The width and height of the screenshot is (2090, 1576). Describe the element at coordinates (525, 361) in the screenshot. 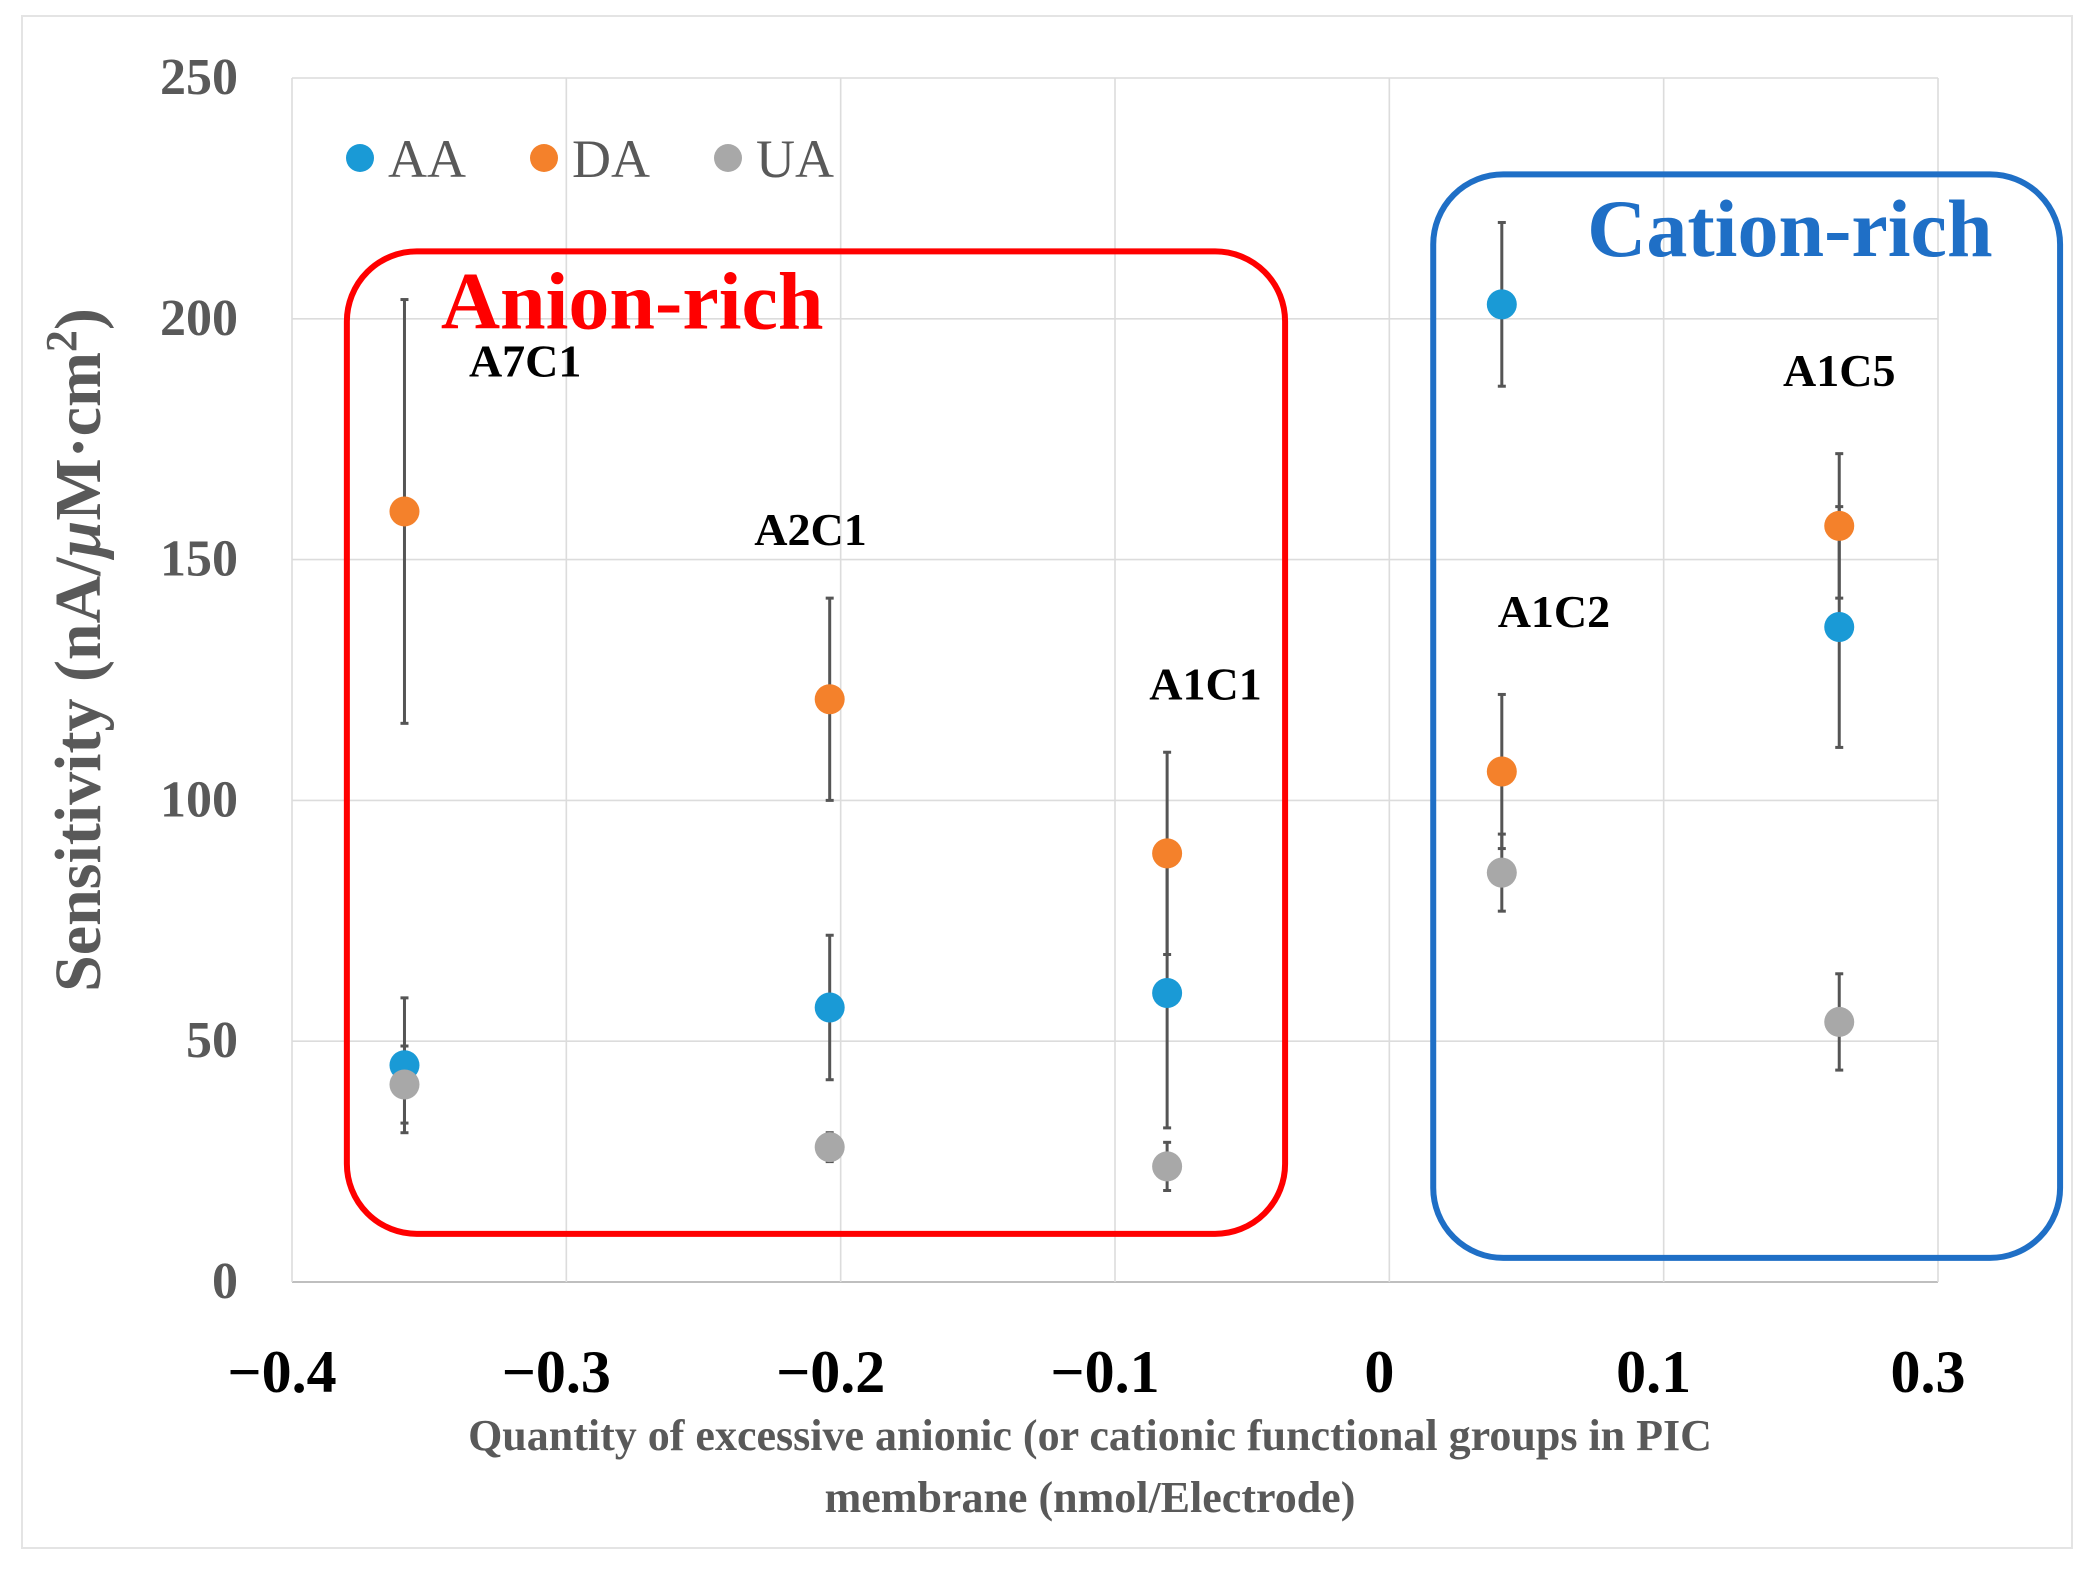

I see `point-label: A7C1` at that location.